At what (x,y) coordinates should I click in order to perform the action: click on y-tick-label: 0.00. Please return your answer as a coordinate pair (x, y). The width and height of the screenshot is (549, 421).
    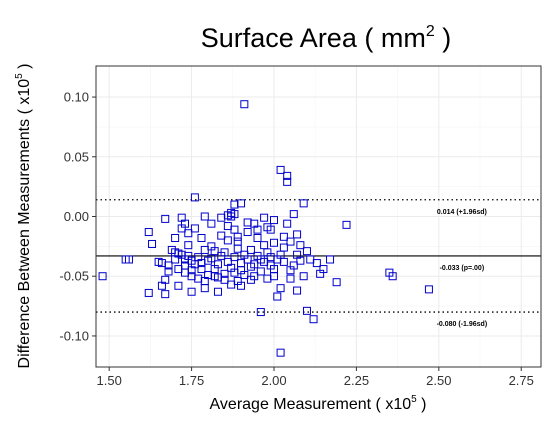
    Looking at the image, I should click on (76, 216).